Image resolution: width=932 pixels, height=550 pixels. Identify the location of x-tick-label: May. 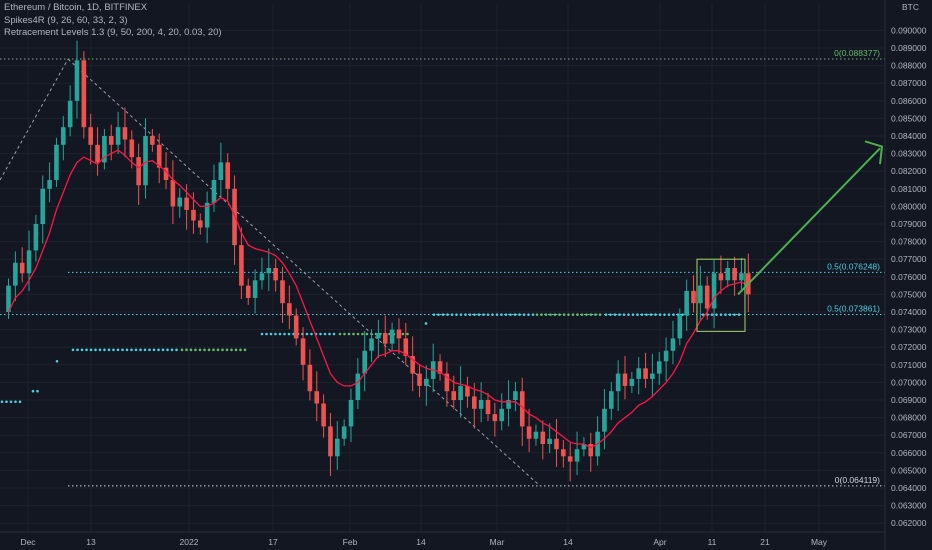
(819, 542).